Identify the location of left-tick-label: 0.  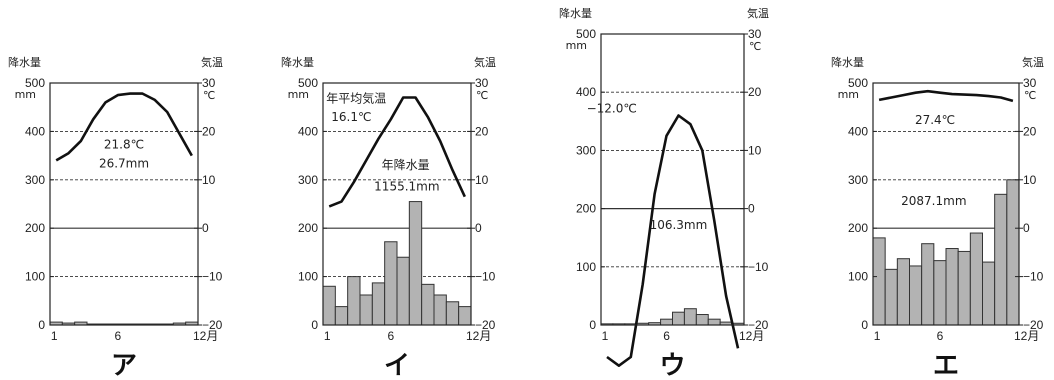
(41, 325).